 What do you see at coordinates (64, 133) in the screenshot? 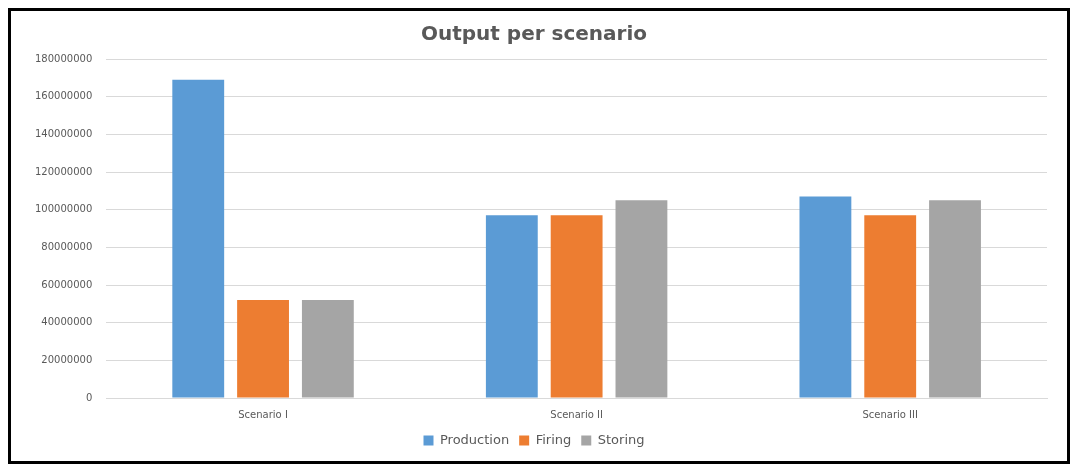
I see `y-tick-label: 140000000` at bounding box center [64, 133].